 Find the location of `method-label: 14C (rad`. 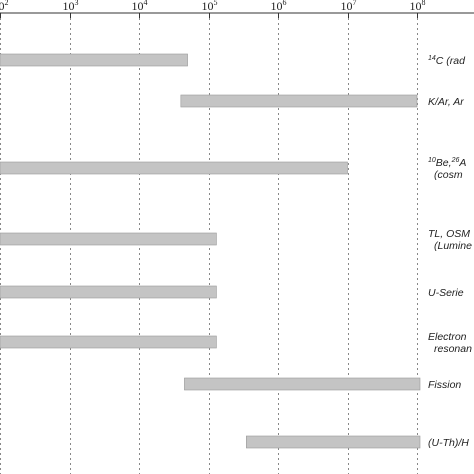

method-label: 14C (rad is located at coordinates (447, 61).